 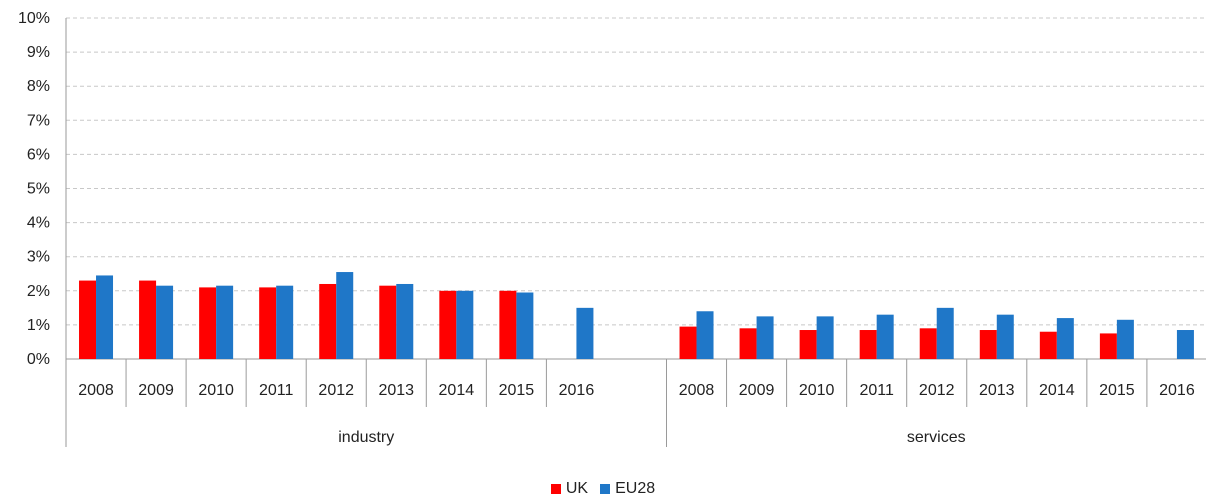 What do you see at coordinates (165, 322) in the screenshot?
I see `bar-eu28-industry-2009` at bounding box center [165, 322].